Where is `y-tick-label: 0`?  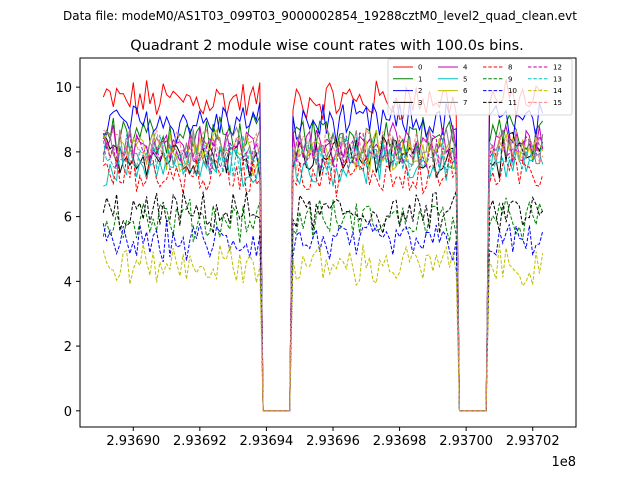
y-tick-label: 0 is located at coordinates (68, 412).